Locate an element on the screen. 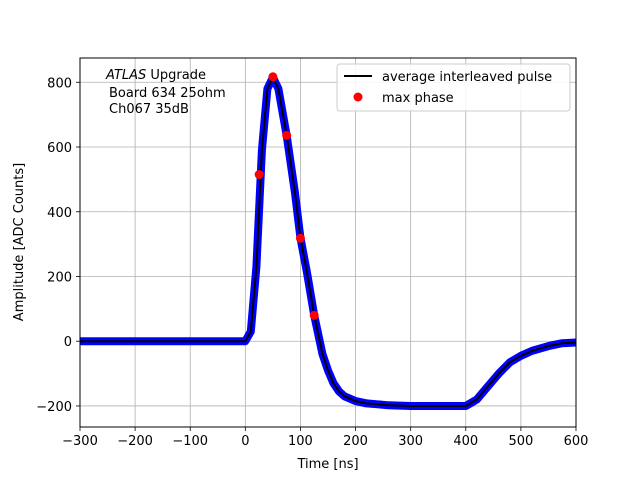 This screenshot has height=485, width=640. legend-box is located at coordinates (453, 87).